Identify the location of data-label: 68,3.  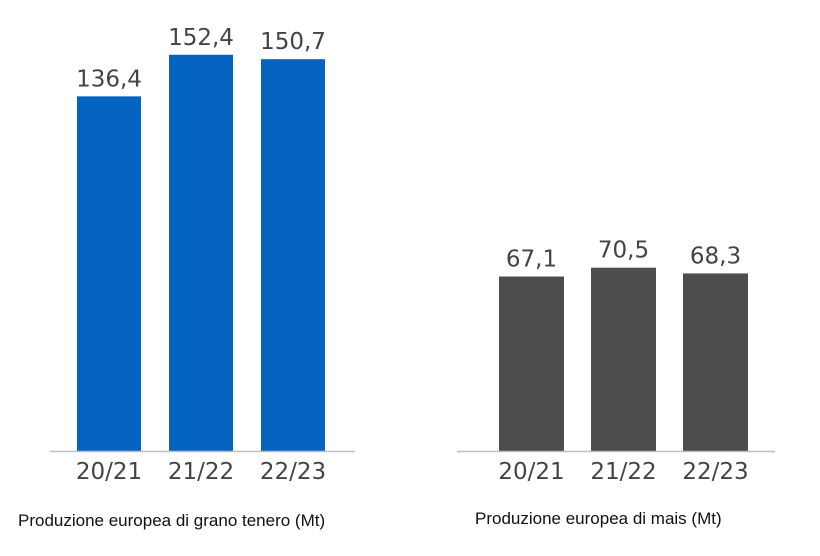
(715, 256).